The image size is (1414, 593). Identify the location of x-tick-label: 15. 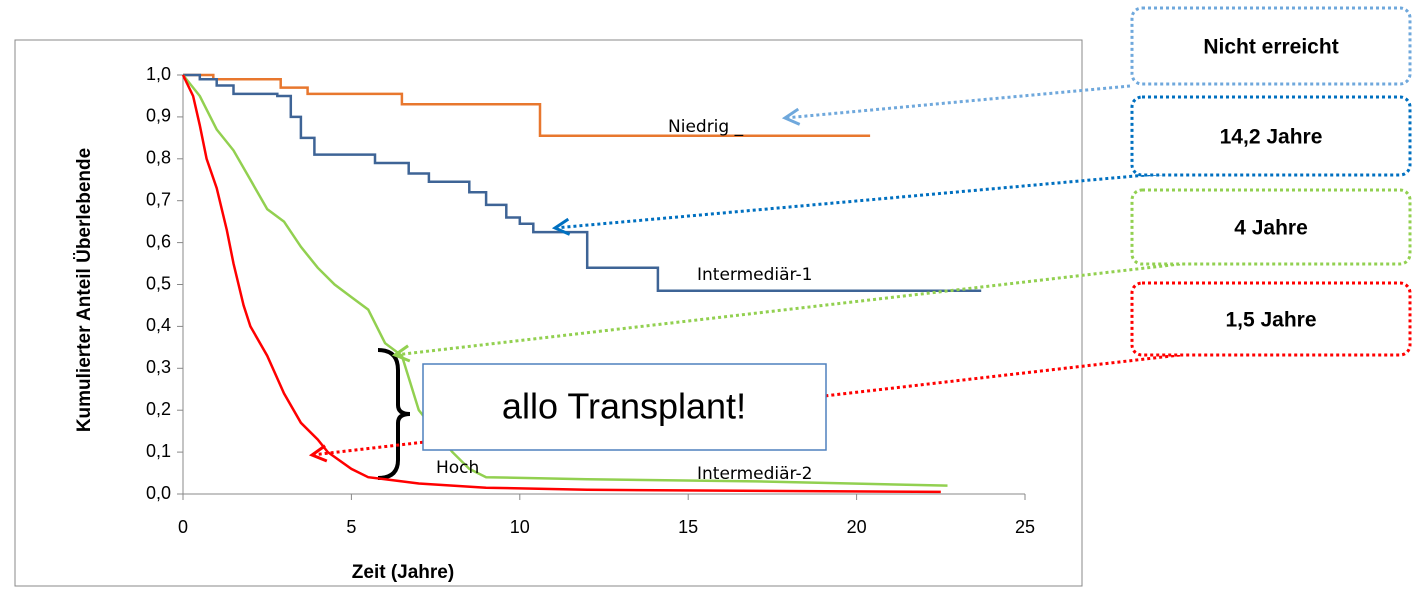
(688, 527).